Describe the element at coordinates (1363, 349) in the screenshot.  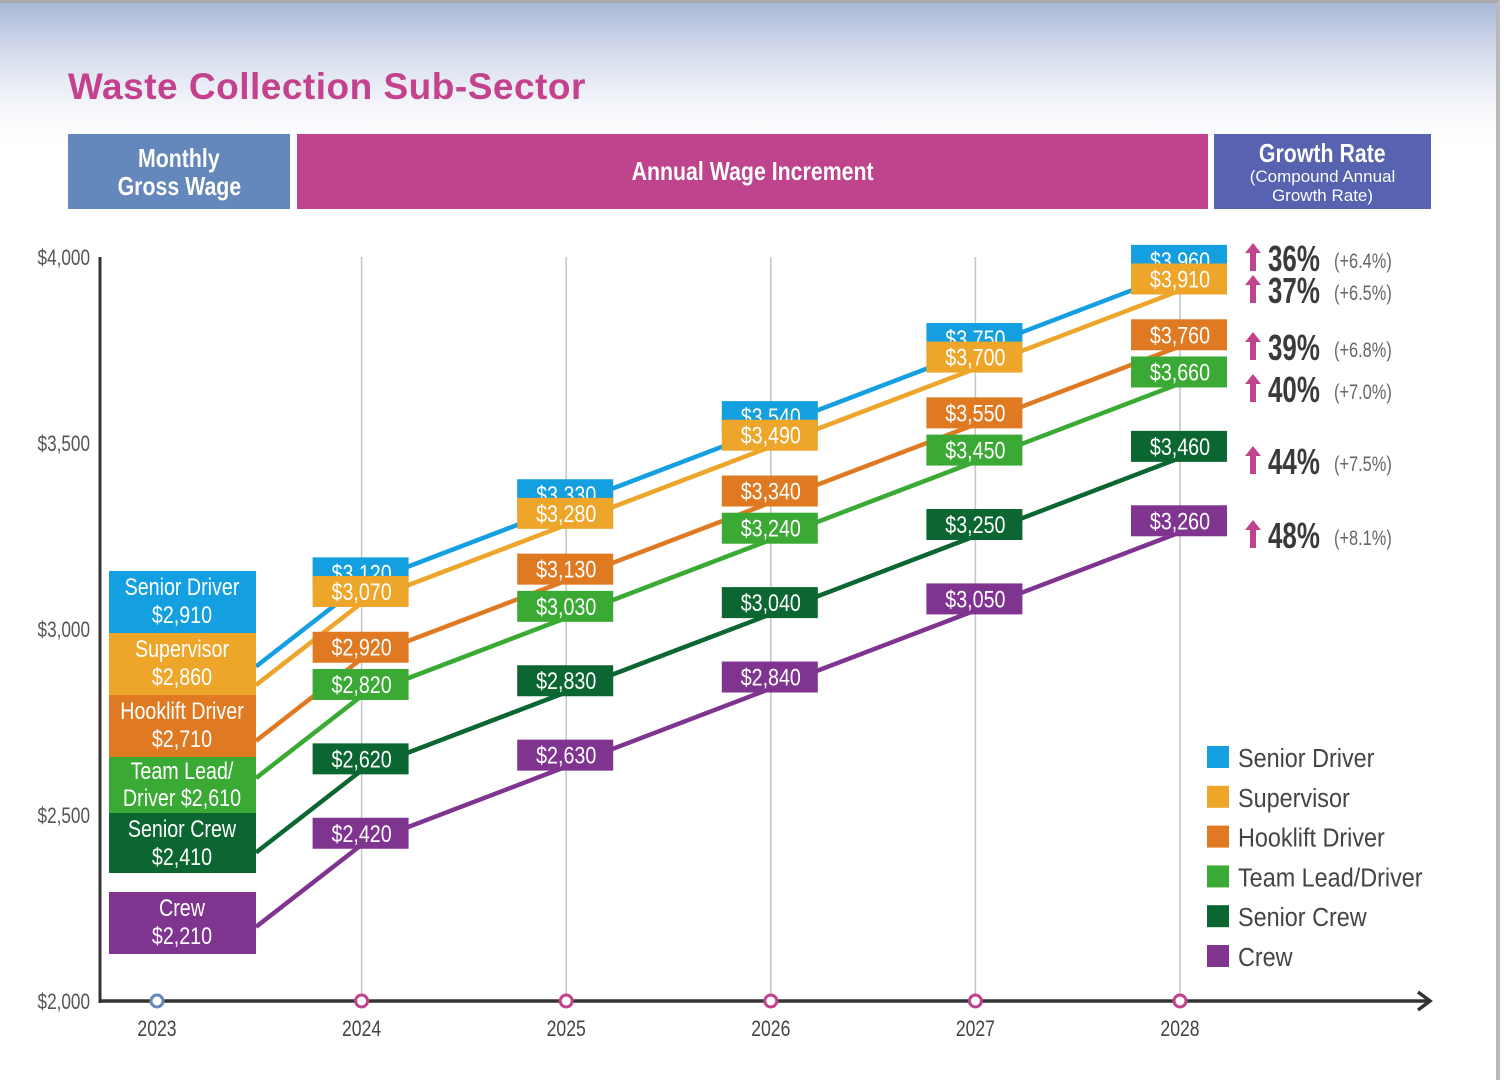
I see `growth-cagr: (+6.8%)` at that location.